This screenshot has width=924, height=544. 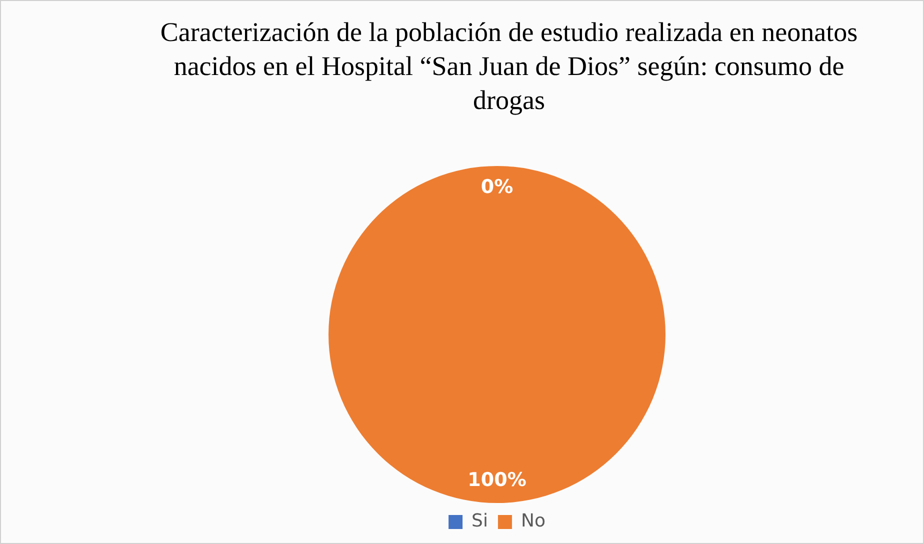 I want to click on legend-label: Si, so click(x=480, y=521).